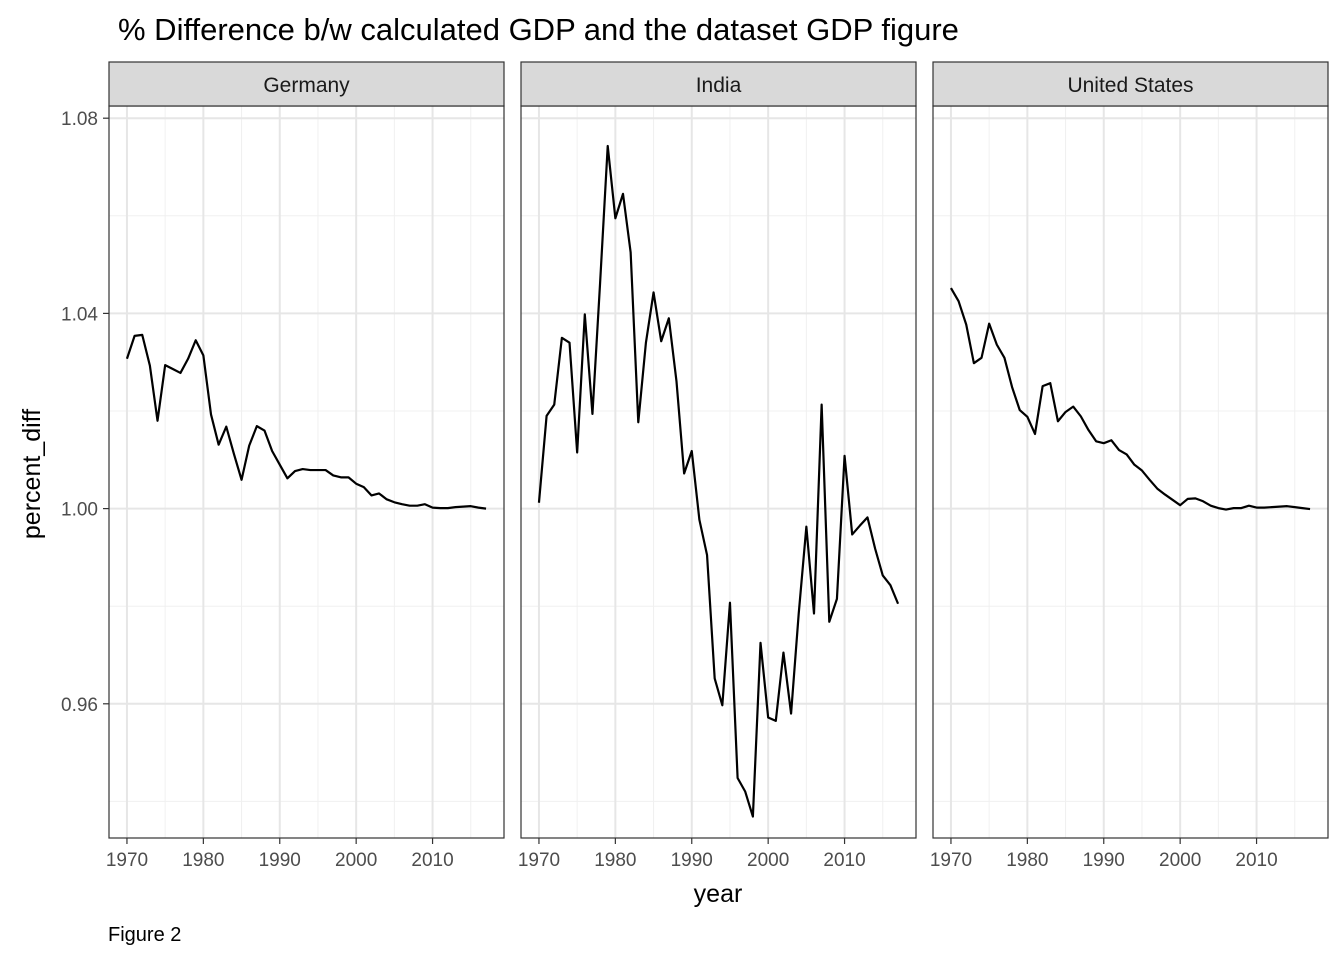 The width and height of the screenshot is (1344, 960). Describe the element at coordinates (85, 412) in the screenshot. I see `y-axis: 0.96 1.00 1.04 1.08` at that location.